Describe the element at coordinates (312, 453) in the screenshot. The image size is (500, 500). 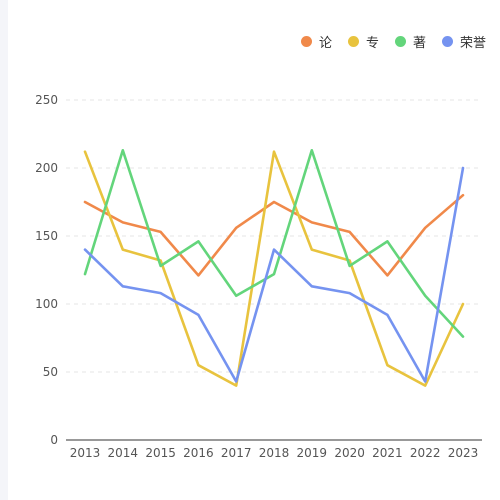
I see `x-tick-label: 2019` at that location.